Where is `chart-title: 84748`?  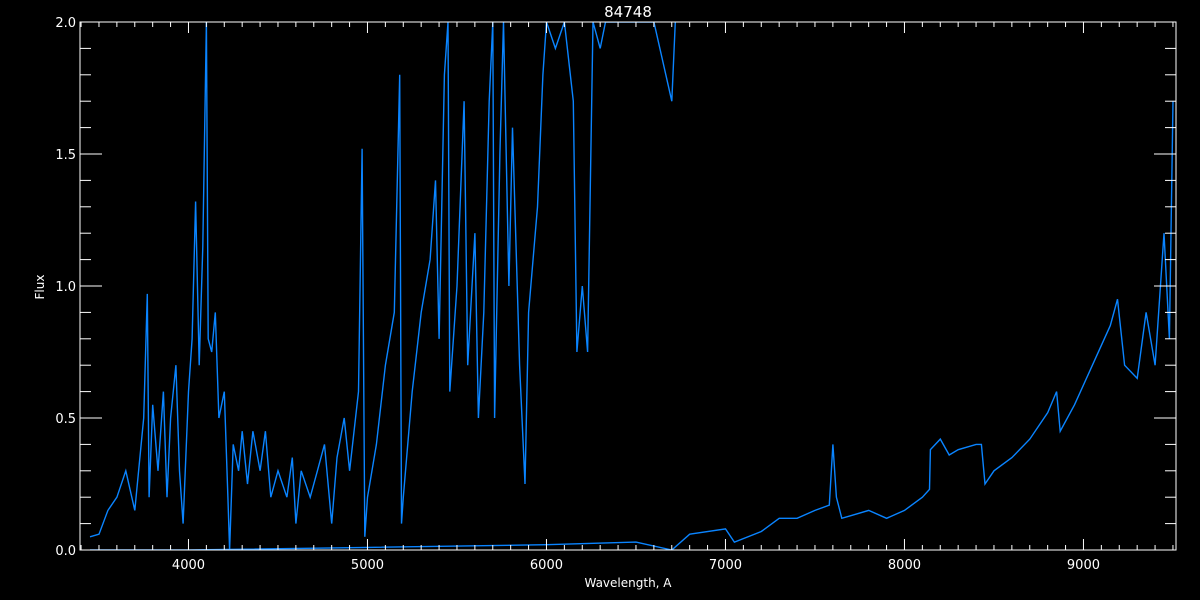
chart-title: 84748 is located at coordinates (628, 12).